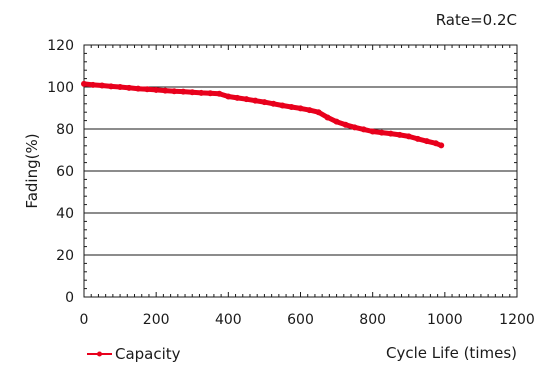  Describe the element at coordinates (517, 320) in the screenshot. I see `x-tick-label: 1200` at that location.